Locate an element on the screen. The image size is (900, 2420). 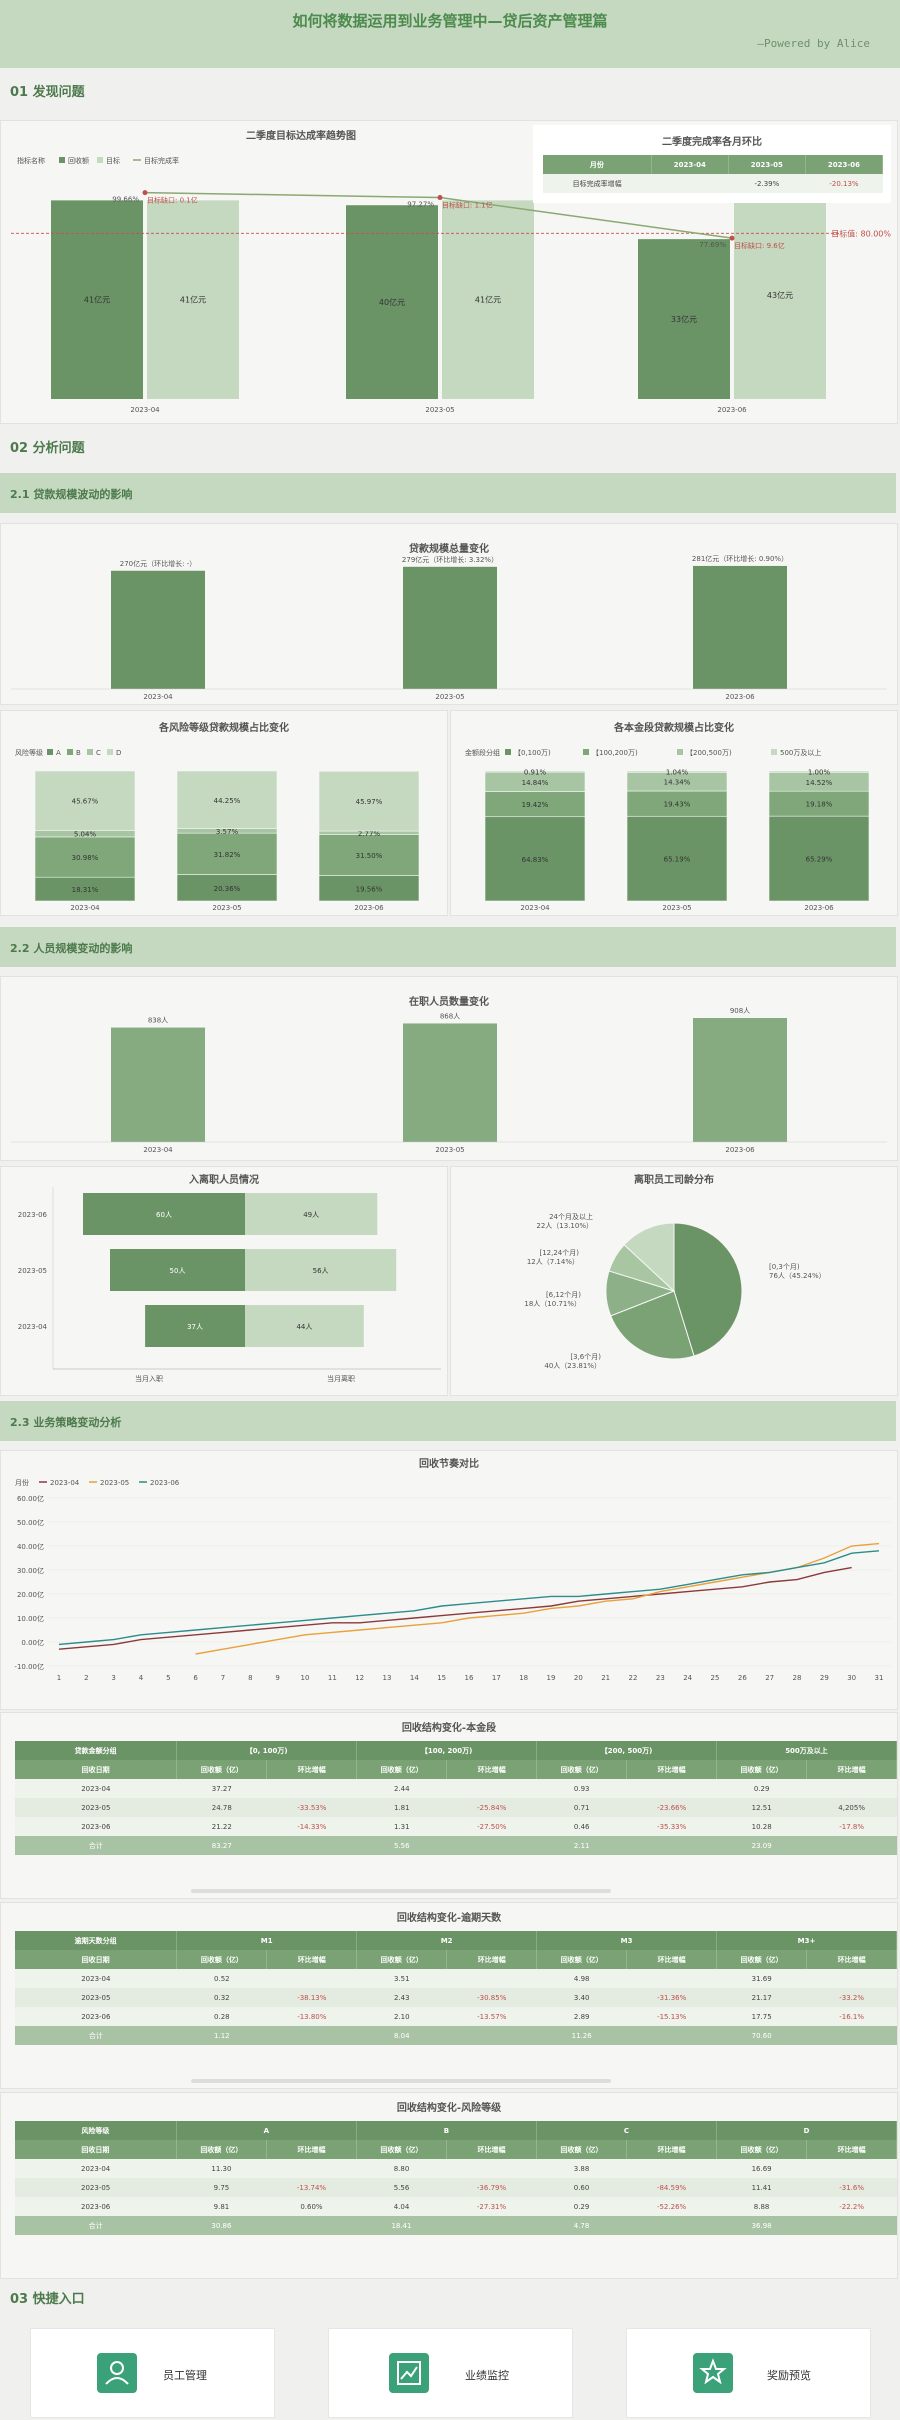
table1-scrollbar is located at coordinates (401, 1891).